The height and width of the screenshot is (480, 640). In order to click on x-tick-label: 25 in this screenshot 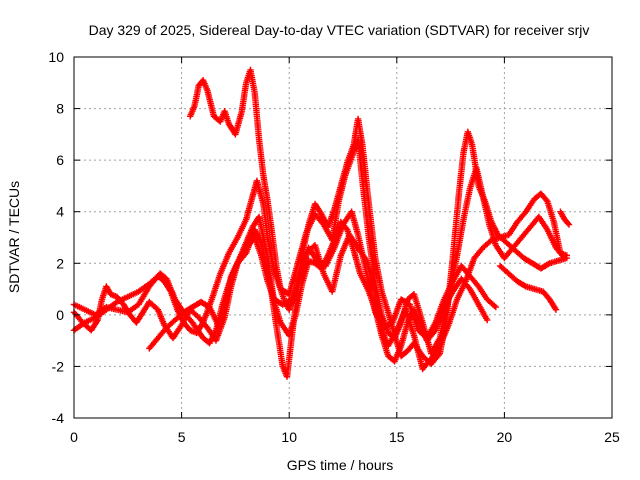, I will do `click(612, 437)`.